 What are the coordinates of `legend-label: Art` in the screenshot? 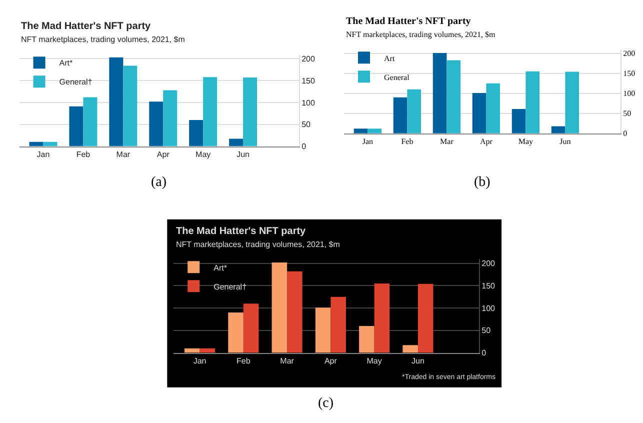 It's located at (390, 58).